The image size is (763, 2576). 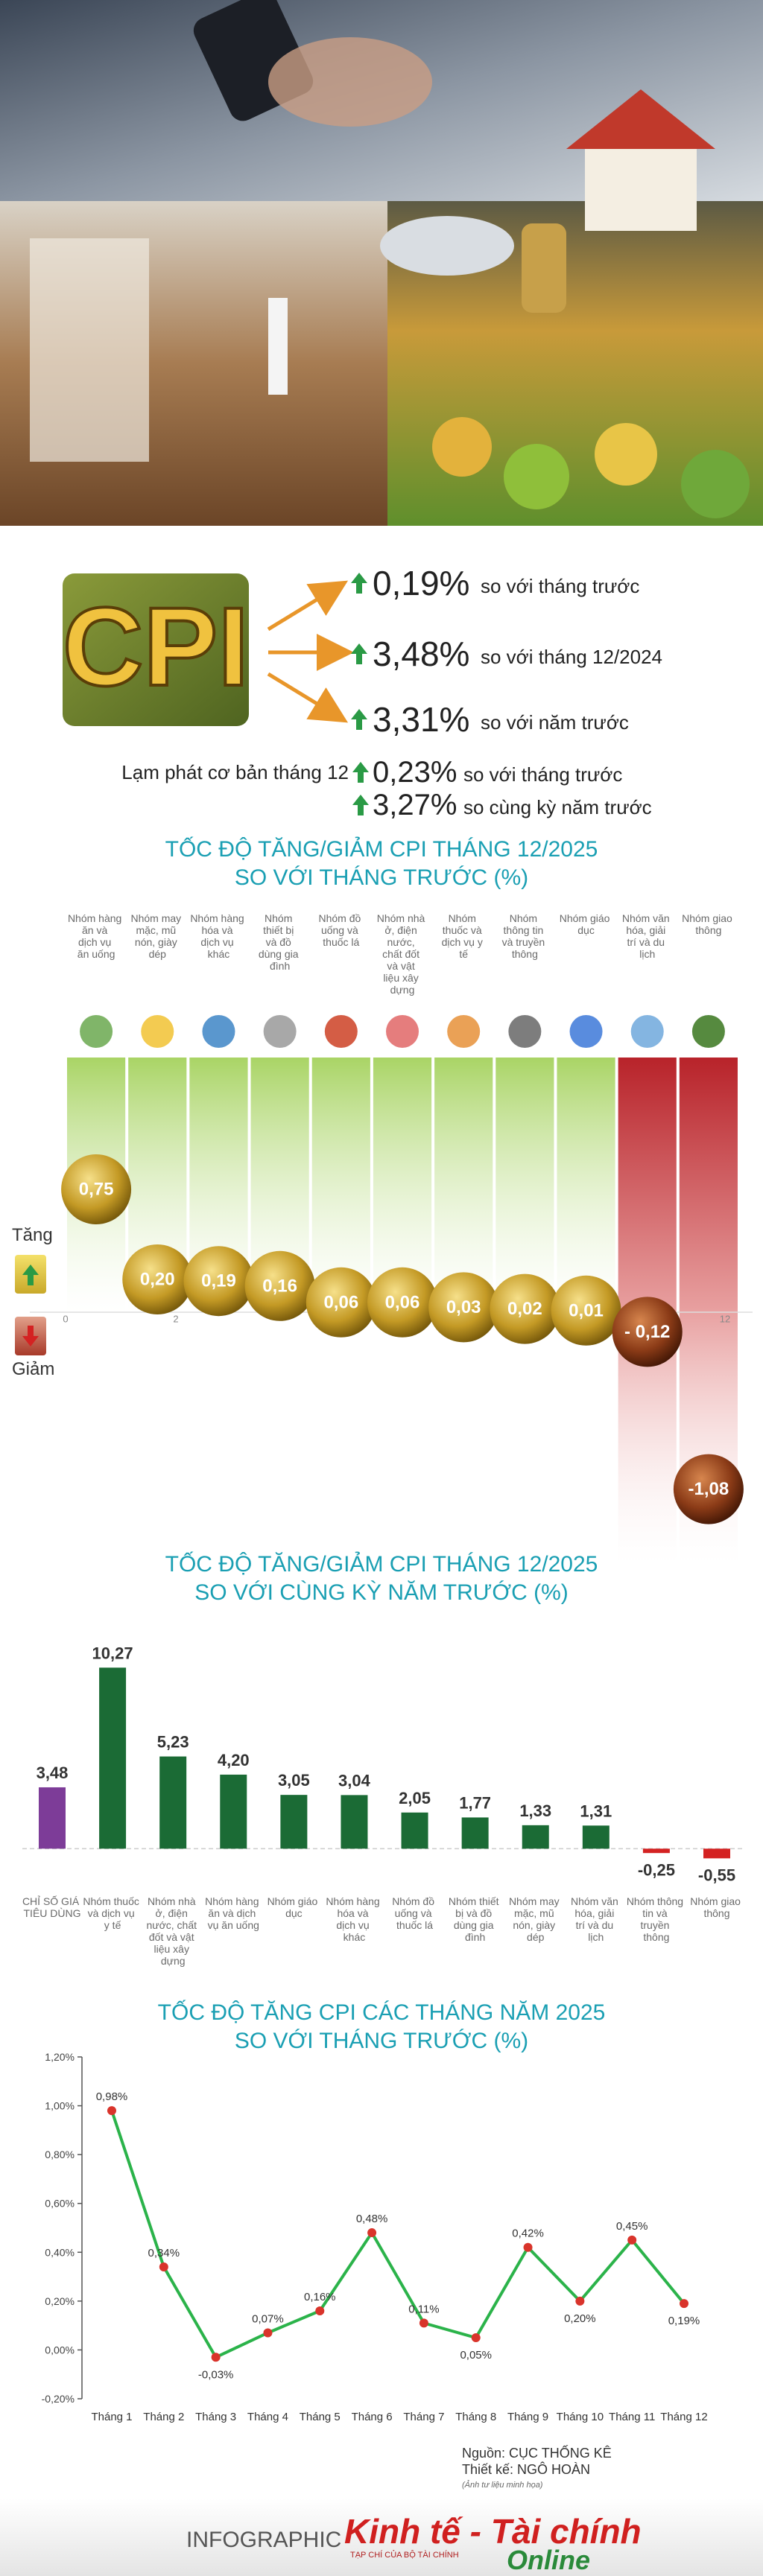 I want to click on label-line: nón, giày, so click(x=157, y=942).